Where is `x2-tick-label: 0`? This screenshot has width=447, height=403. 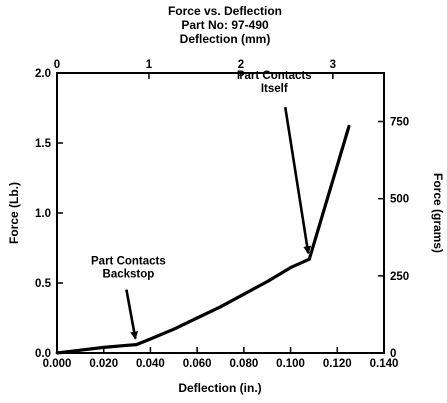
x2-tick-label: 0 is located at coordinates (57, 65).